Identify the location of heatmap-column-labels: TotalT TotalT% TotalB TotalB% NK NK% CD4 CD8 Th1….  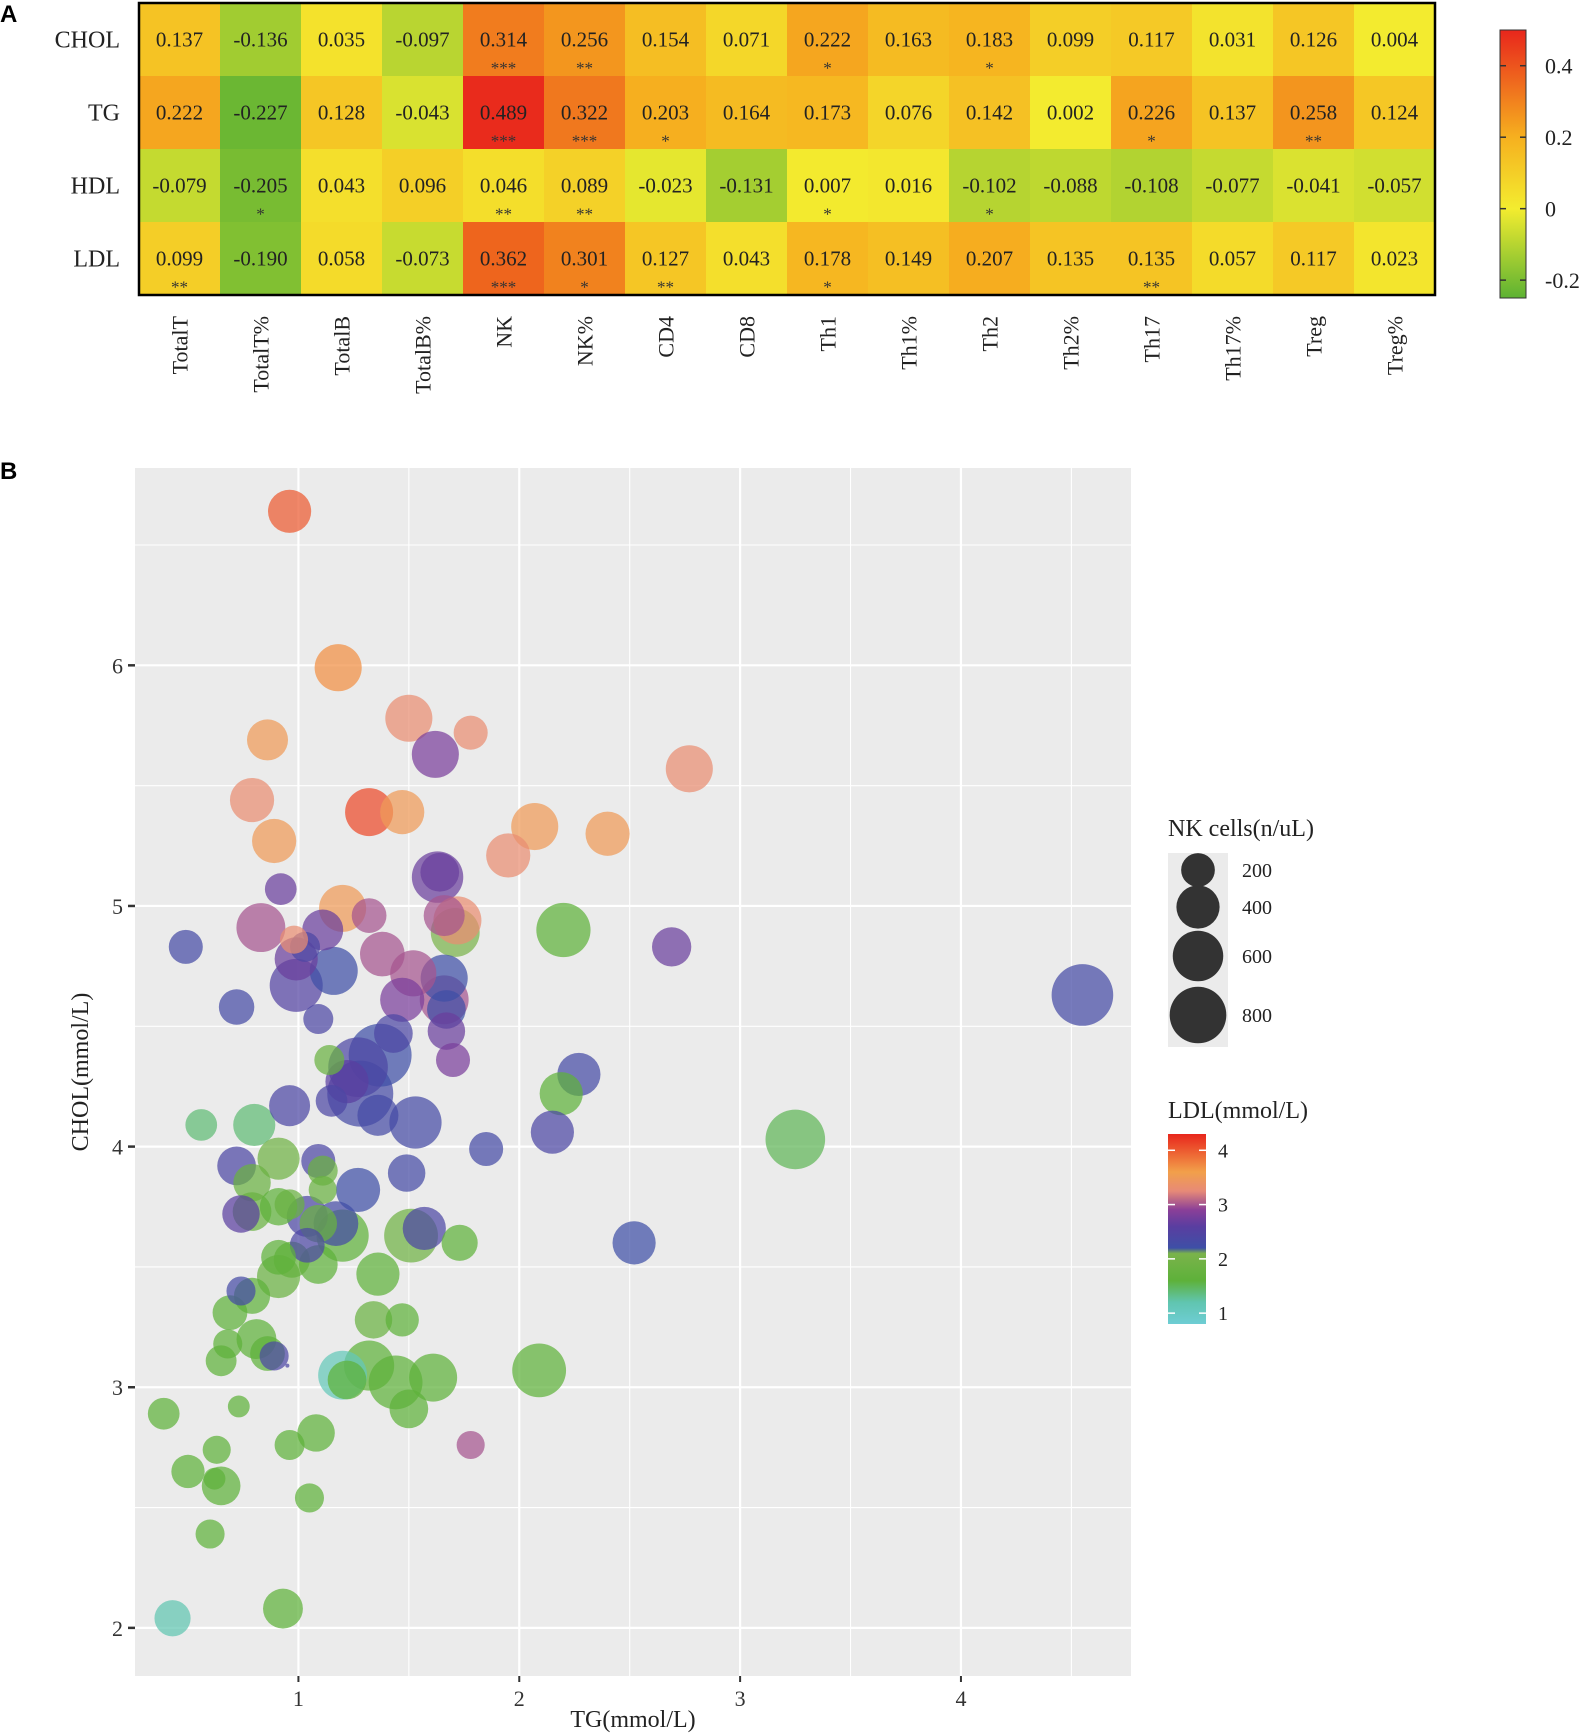
(788, 354).